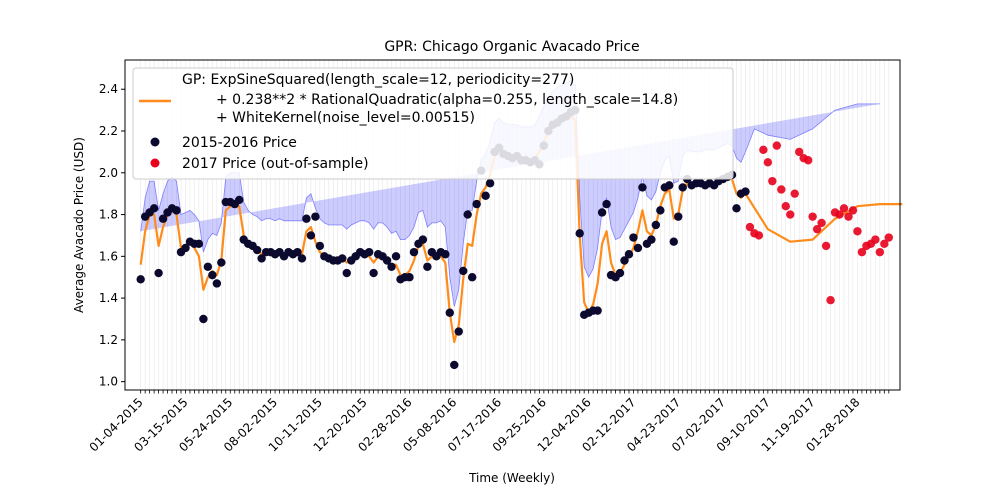 This screenshot has height=500, width=1000. What do you see at coordinates (108, 215) in the screenshot?
I see `y-tick-label: 1.8` at bounding box center [108, 215].